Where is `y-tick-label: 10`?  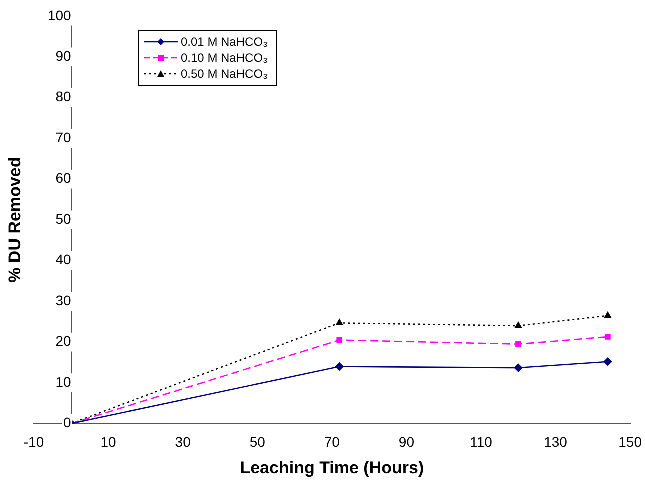 y-tick-label: 10 is located at coordinates (64, 382).